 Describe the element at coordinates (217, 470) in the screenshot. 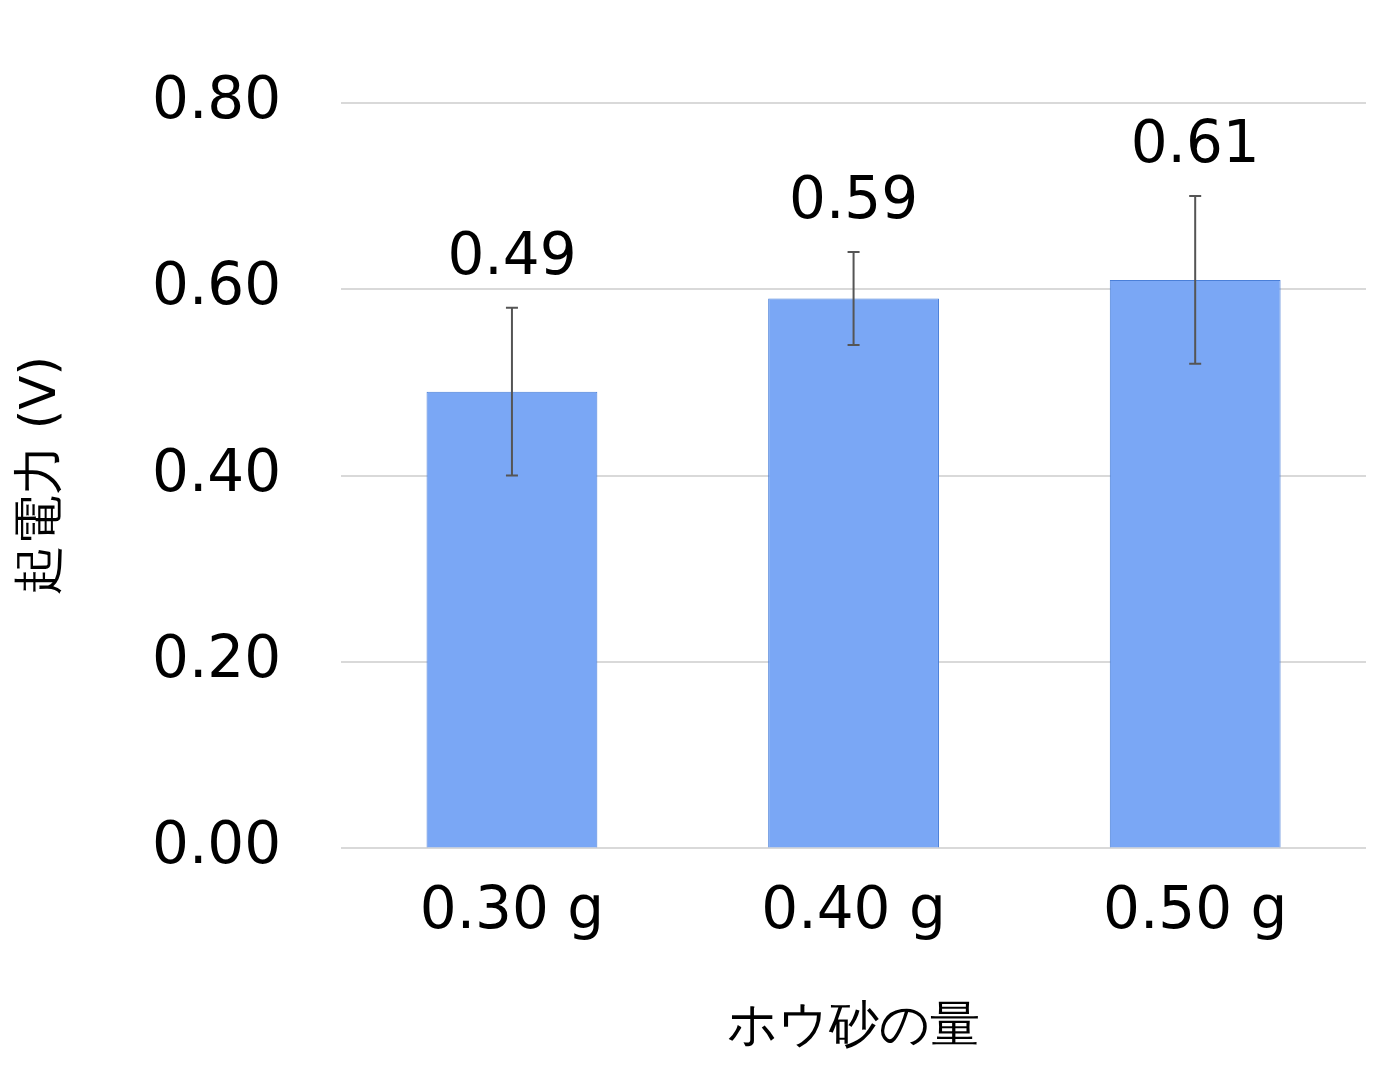

I see `y-tick-label: 0.40` at that location.